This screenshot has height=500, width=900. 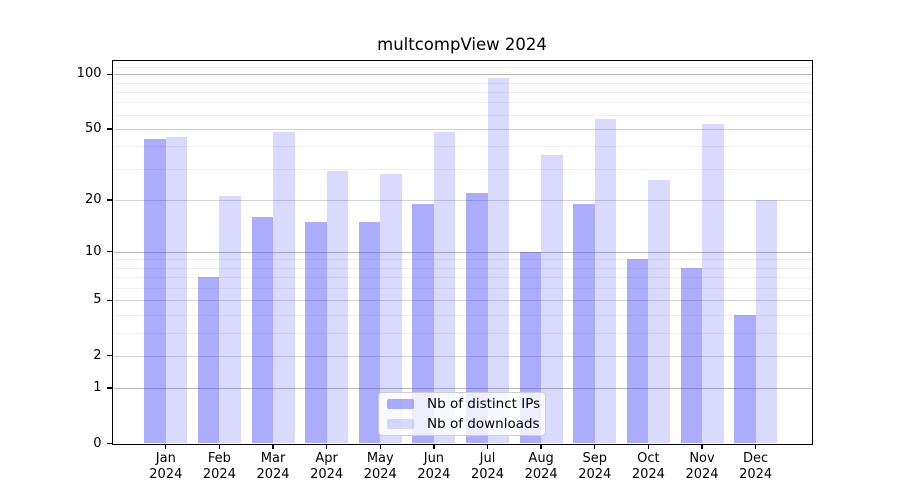 I want to click on bar-downloads-nov, so click(x=713, y=284).